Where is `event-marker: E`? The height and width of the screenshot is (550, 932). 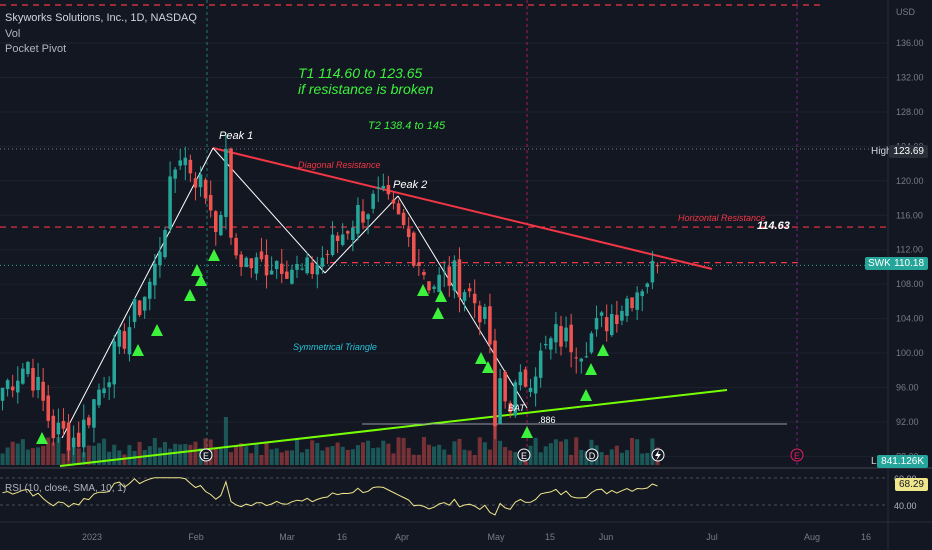
event-marker: E is located at coordinates (797, 455).